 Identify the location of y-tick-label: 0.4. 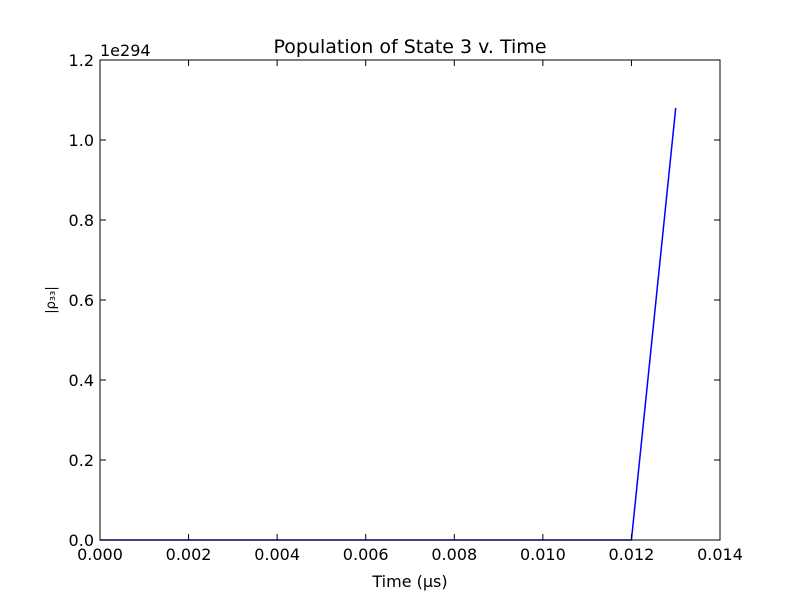
(81, 380).